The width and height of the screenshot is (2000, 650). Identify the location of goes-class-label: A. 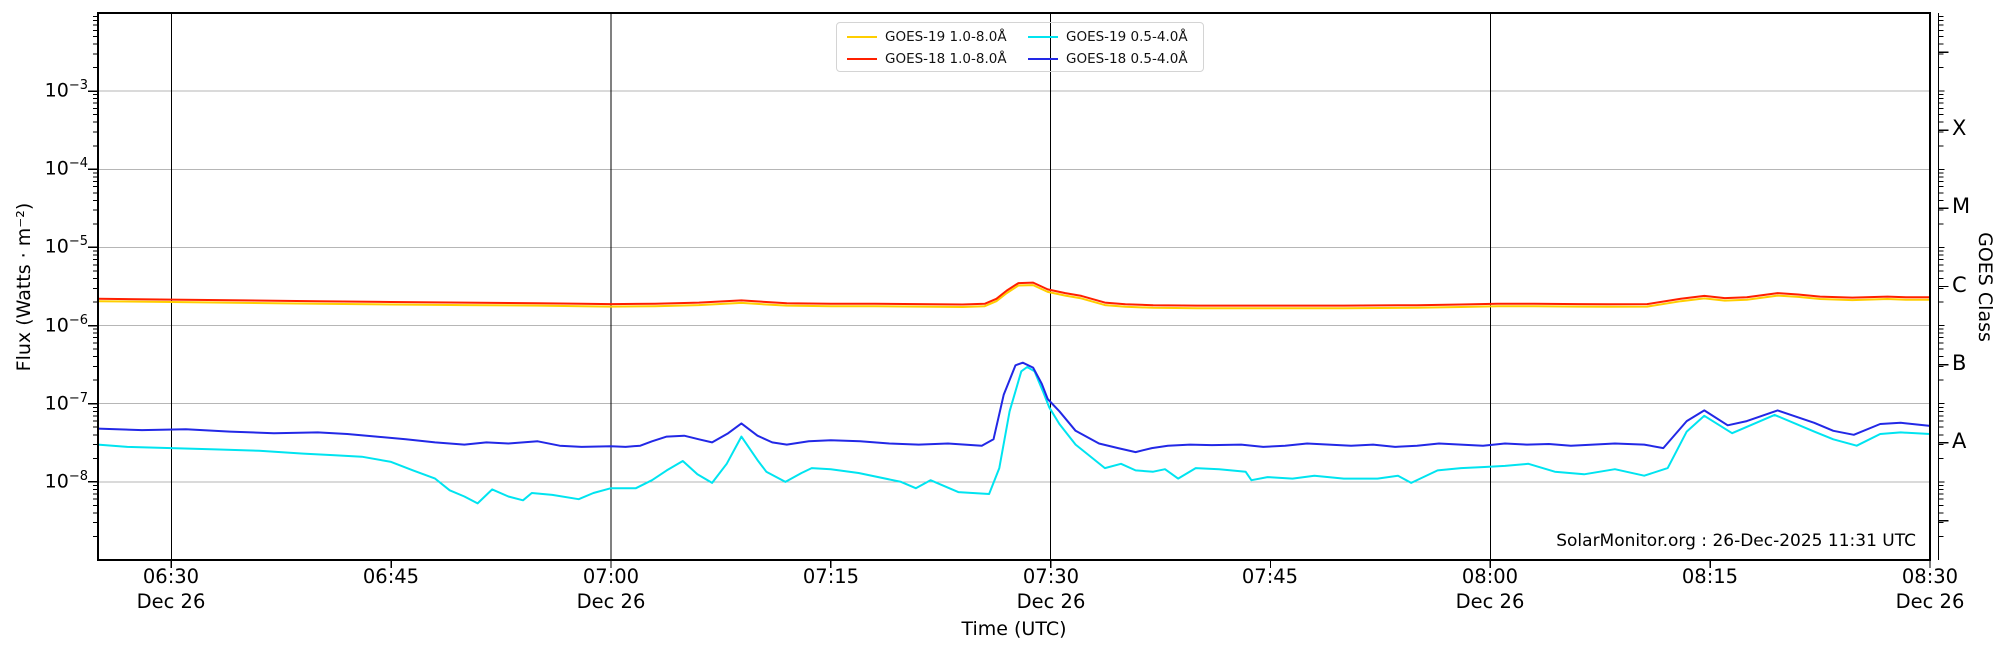
(1959, 441).